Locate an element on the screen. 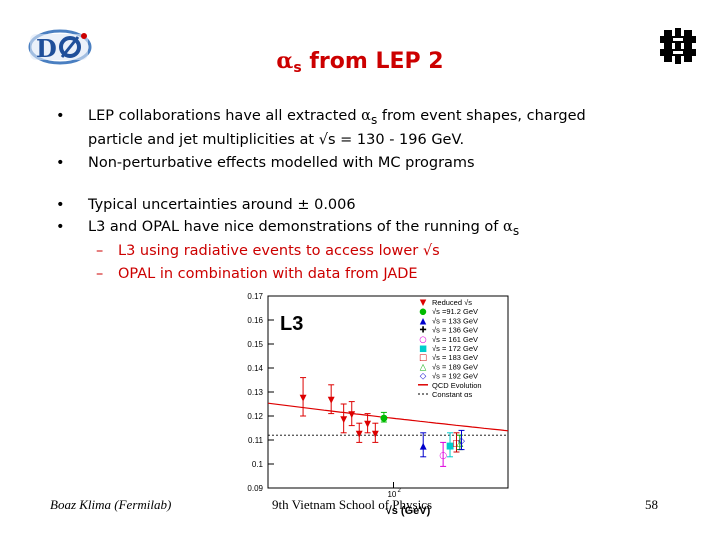  footer-author: Boaz Klima (Fermilab) is located at coordinates (111, 504).